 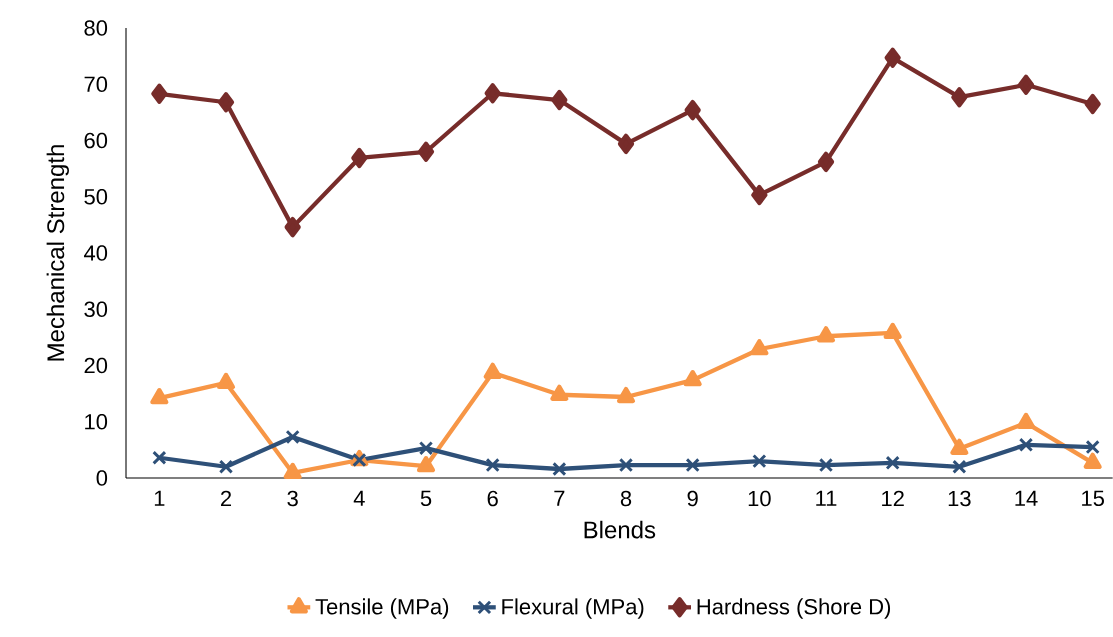 I want to click on x-tick-label: 12, so click(x=893, y=498).